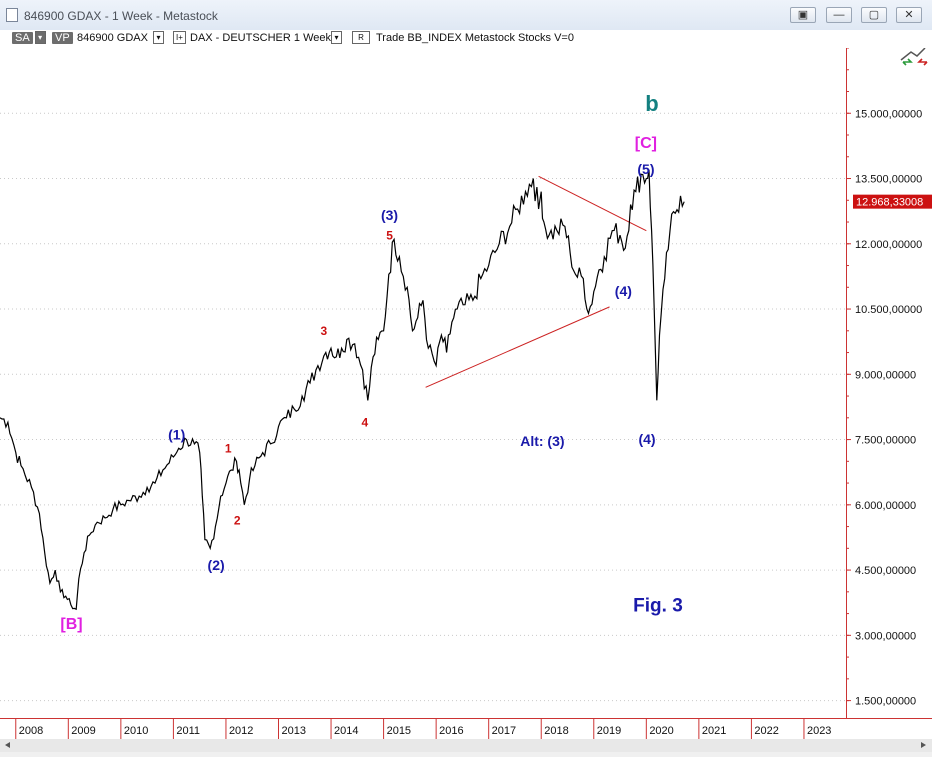 The image size is (932, 757). What do you see at coordinates (324, 331) in the screenshot?
I see `wave-label: 3` at bounding box center [324, 331].